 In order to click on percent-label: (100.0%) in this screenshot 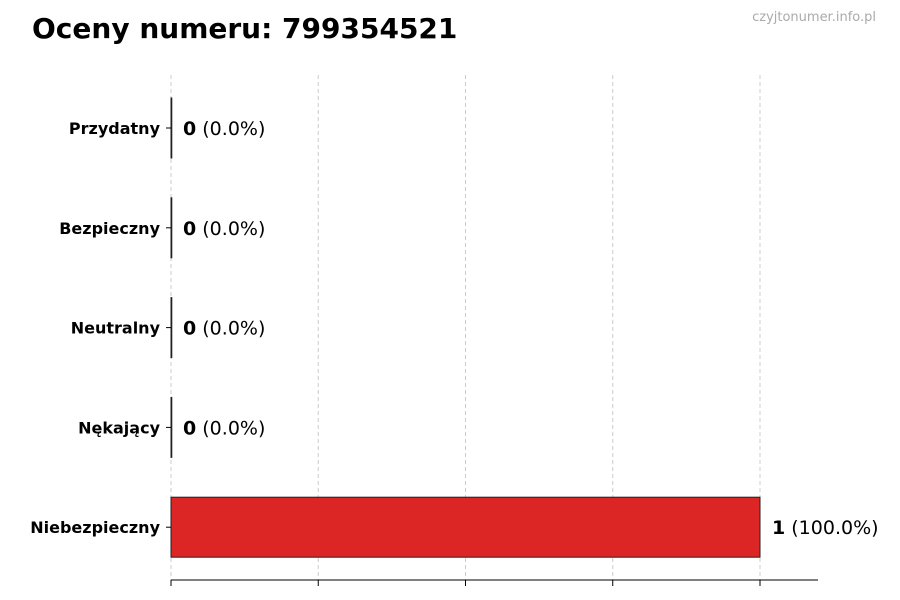, I will do `click(831, 528)`.